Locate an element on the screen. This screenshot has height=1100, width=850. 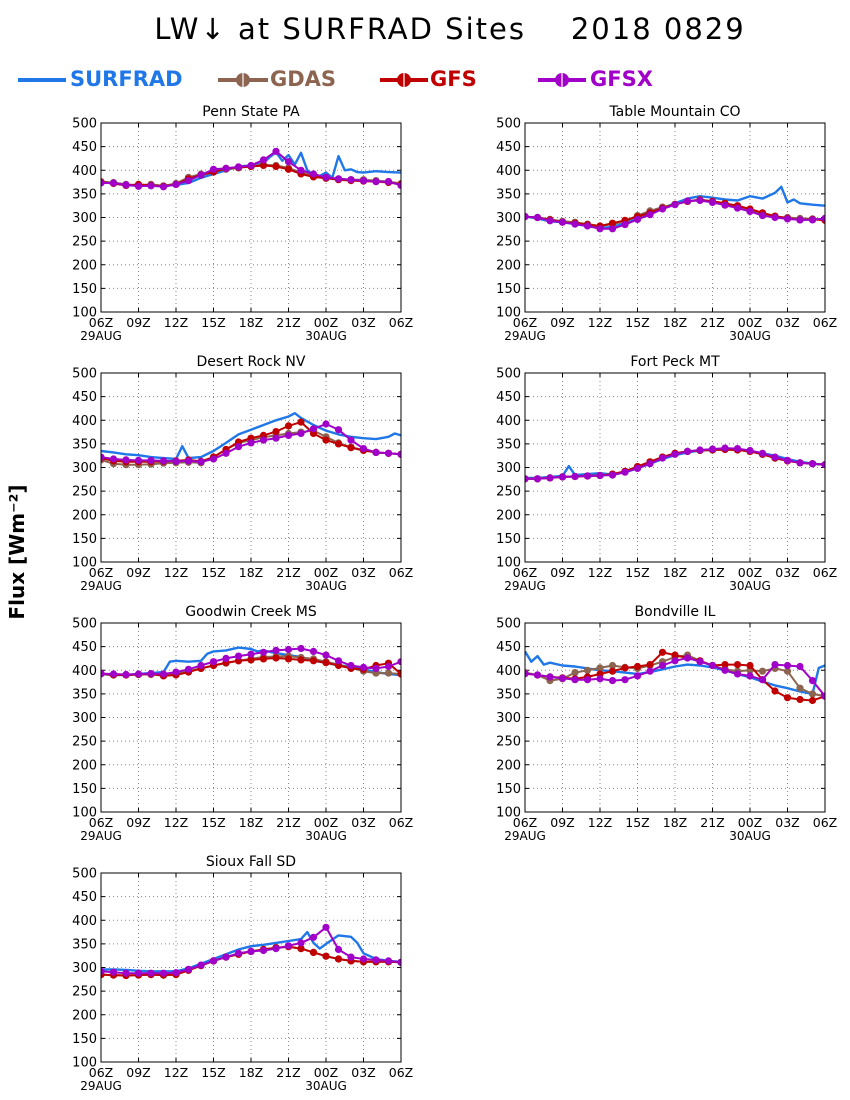
ytick-label-sioux-fall-sd-0: 100 is located at coordinates (84, 1063).